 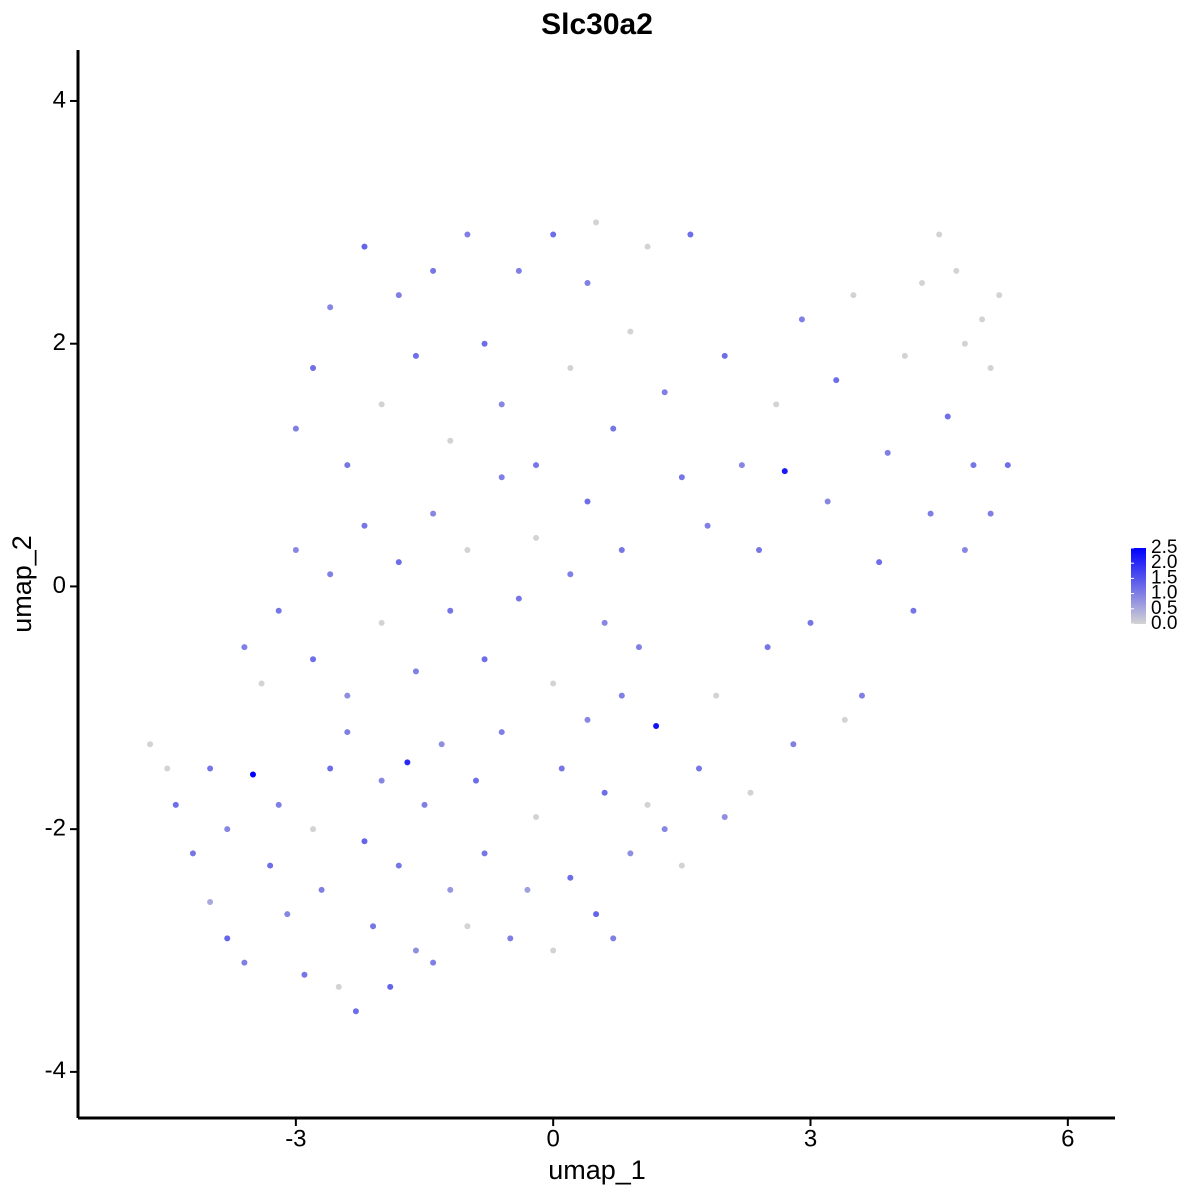 What do you see at coordinates (1164, 547) in the screenshot?
I see `colorbar-tick-label: 2.5` at bounding box center [1164, 547].